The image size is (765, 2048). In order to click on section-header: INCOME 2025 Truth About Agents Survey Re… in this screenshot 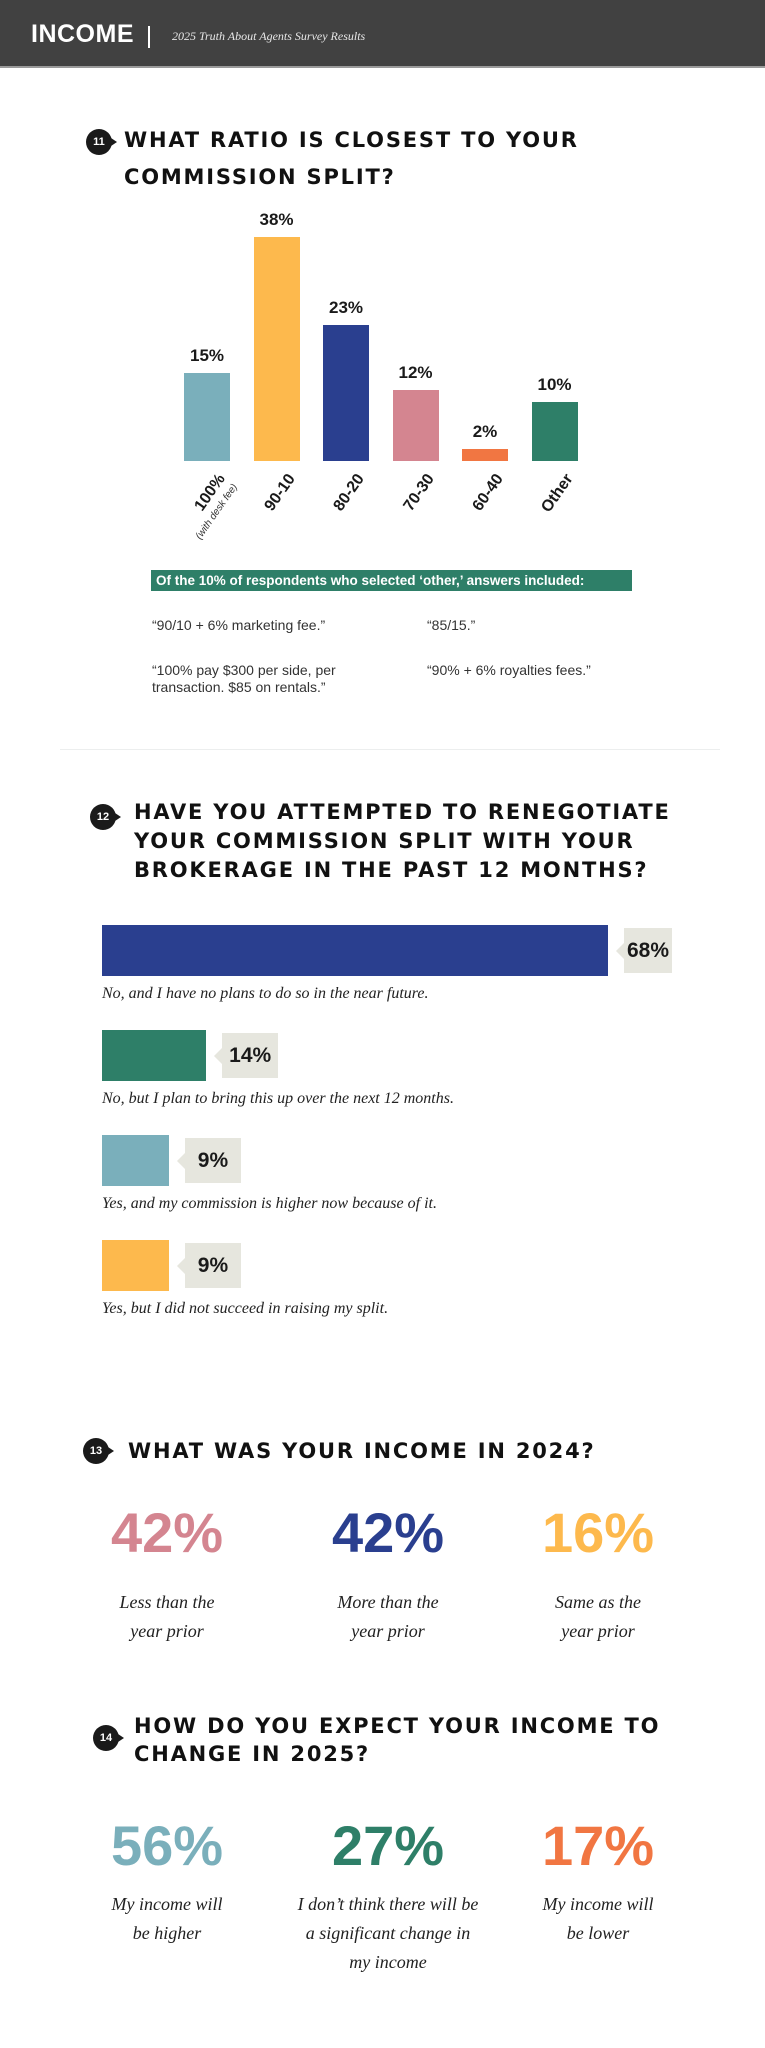, I will do `click(382, 34)`.